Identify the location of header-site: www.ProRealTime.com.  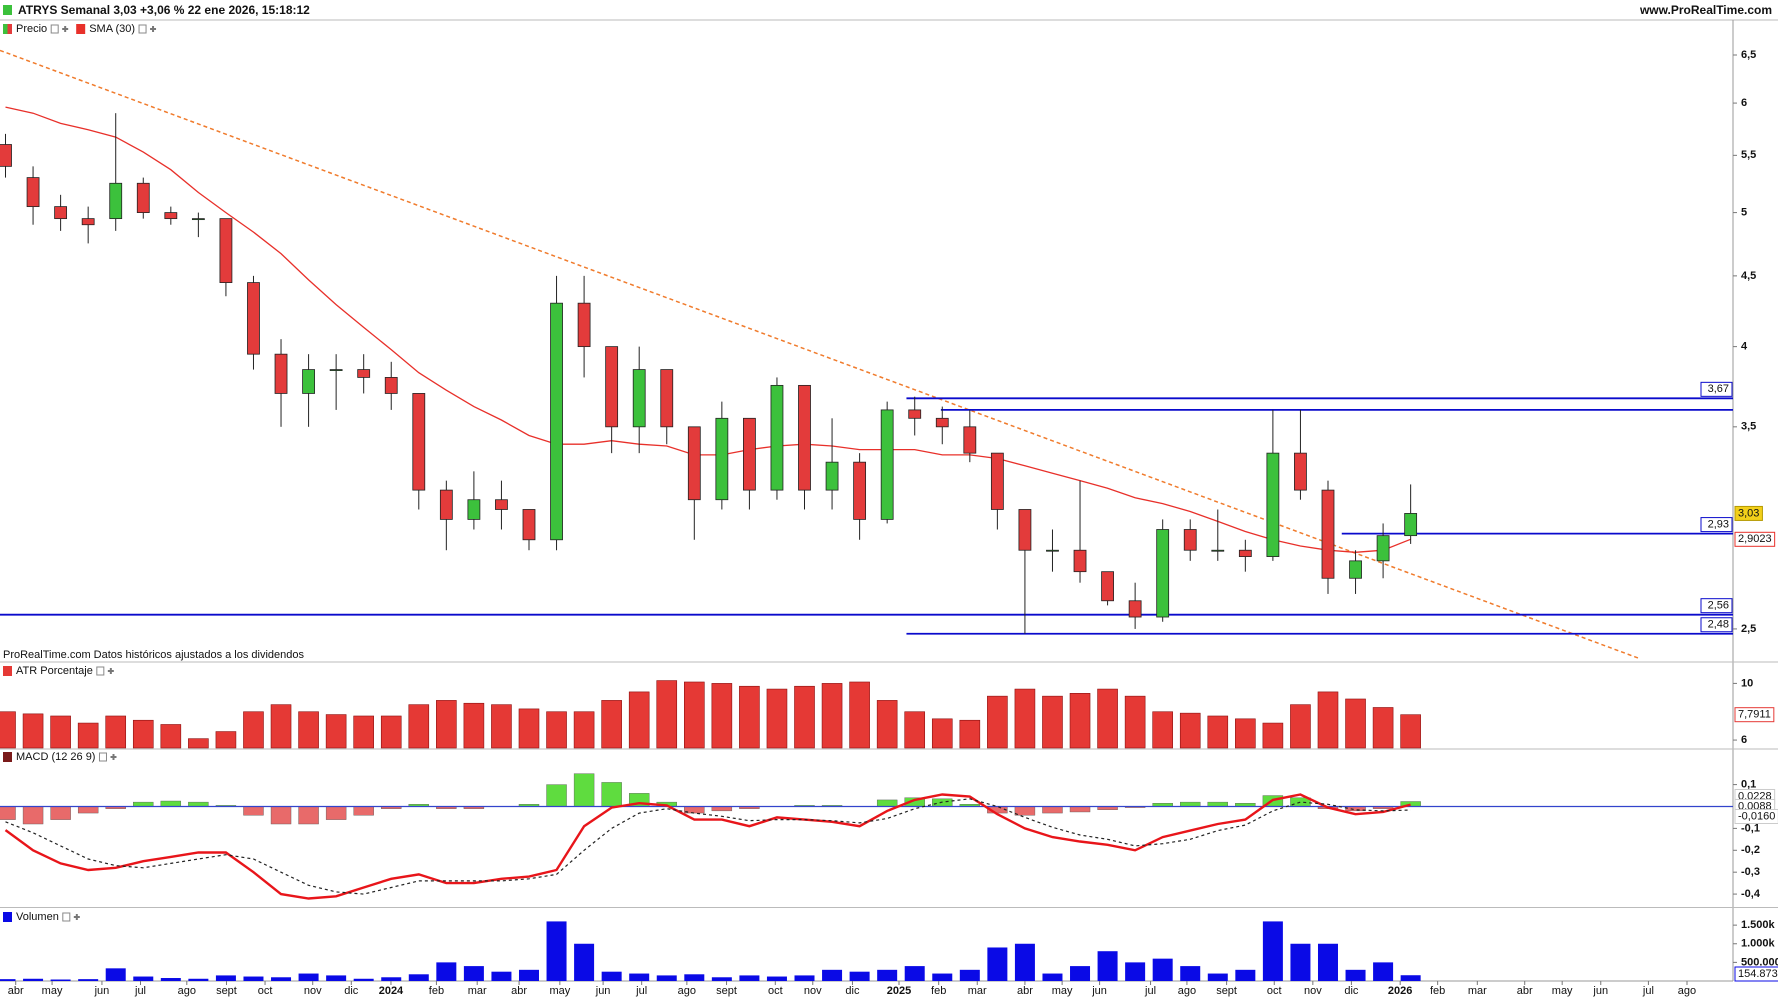
(1705, 10).